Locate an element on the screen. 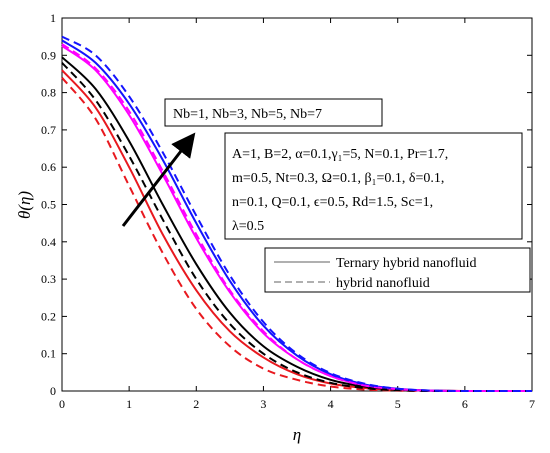 This screenshot has height=453, width=550. y-tick-label: 0.2 is located at coordinates (48, 316).